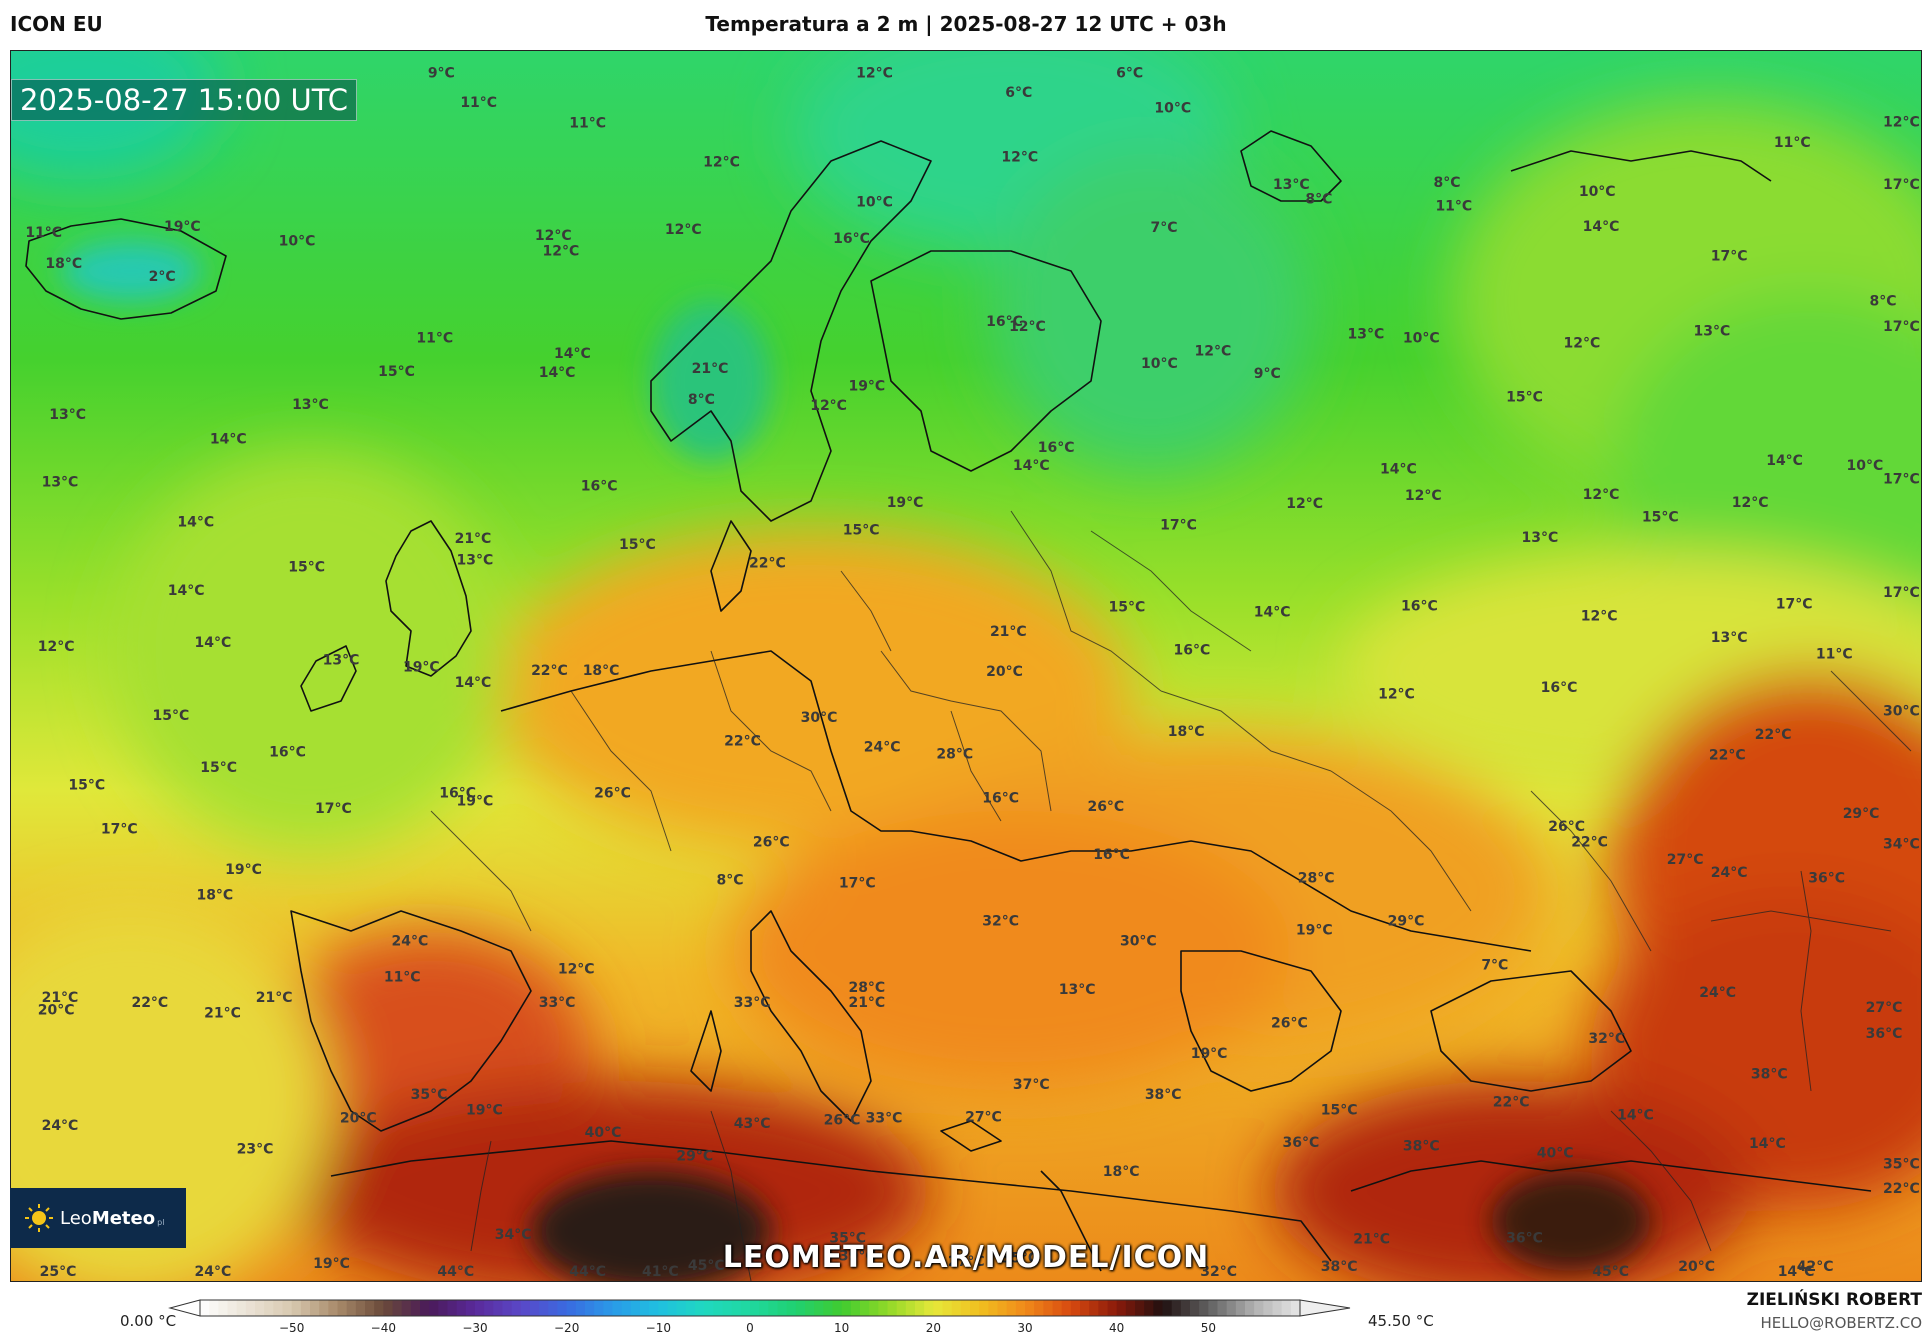  I want to click on colorbar-tick-label: −10, so click(658, 1328).